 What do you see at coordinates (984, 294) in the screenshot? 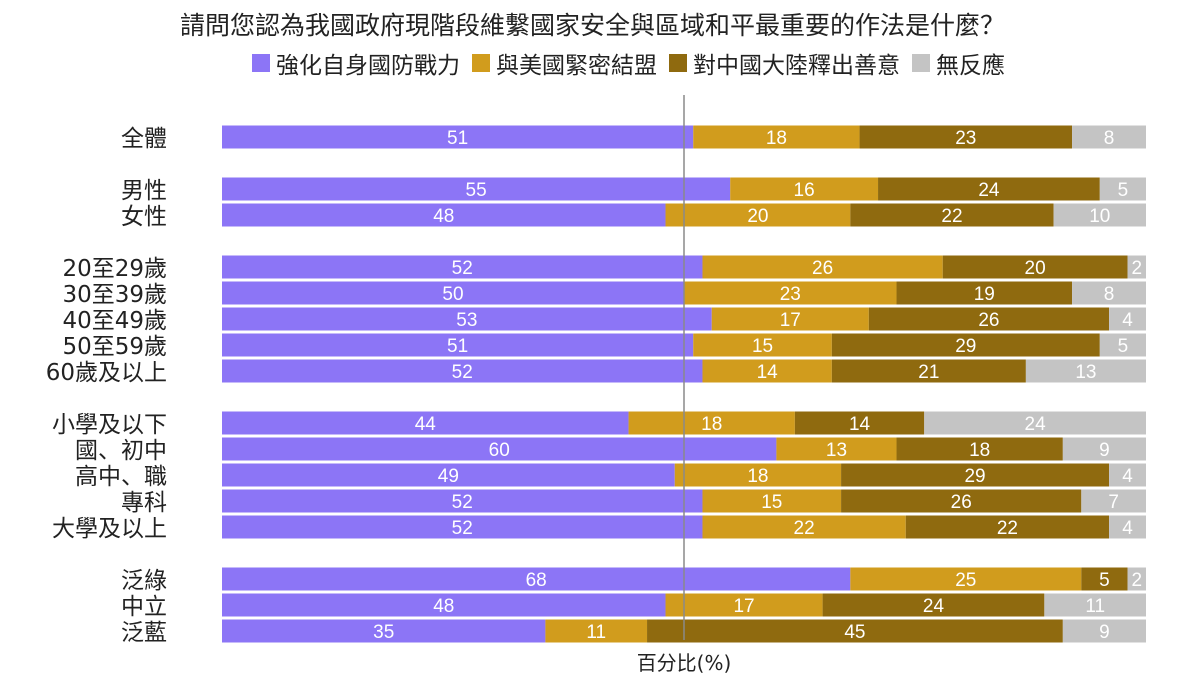
I see `data-label: 19` at bounding box center [984, 294].